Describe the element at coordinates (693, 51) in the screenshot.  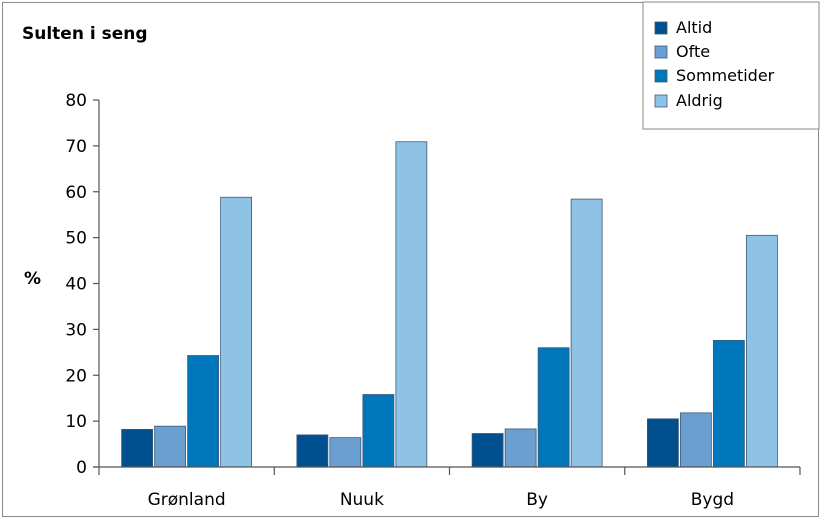
I see `legend-label: Ofte` at that location.